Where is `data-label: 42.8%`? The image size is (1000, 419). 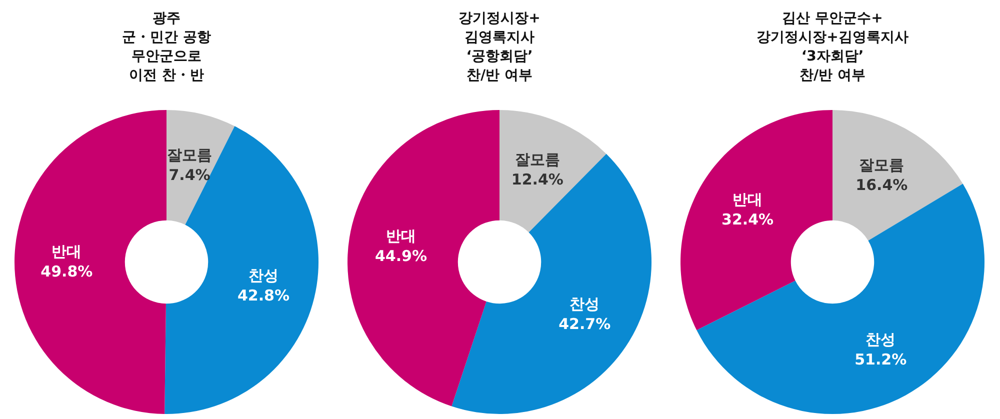 data-label: 42.8% is located at coordinates (263, 295).